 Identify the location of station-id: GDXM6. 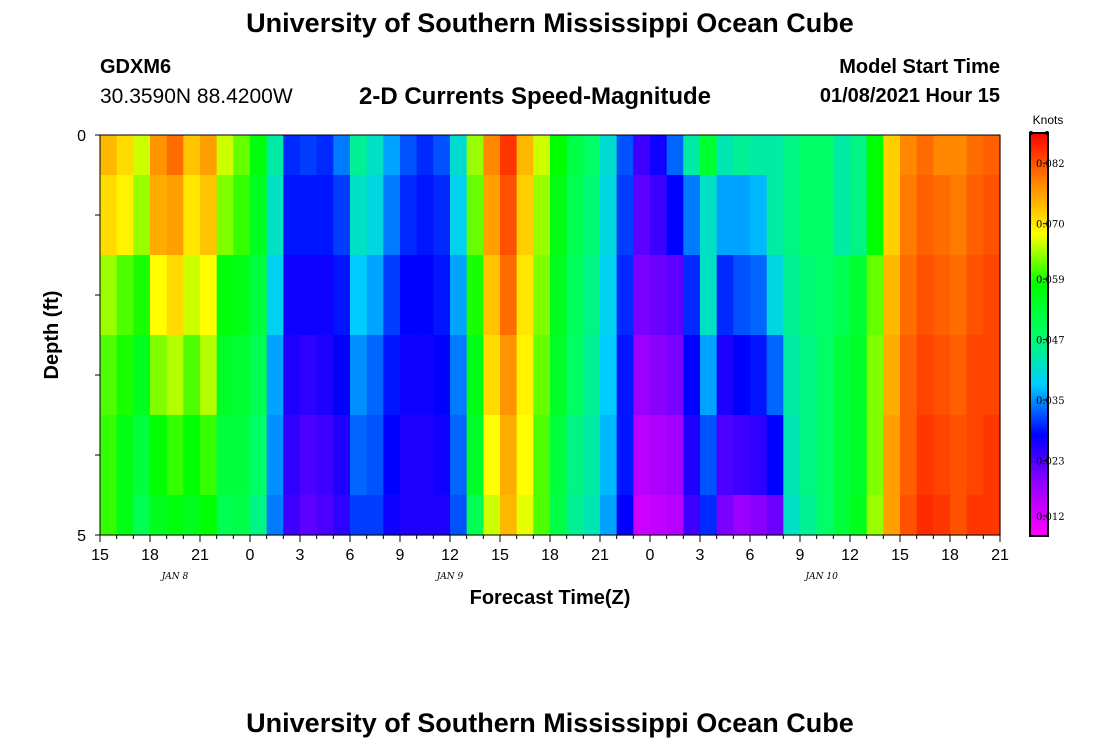
(136, 67).